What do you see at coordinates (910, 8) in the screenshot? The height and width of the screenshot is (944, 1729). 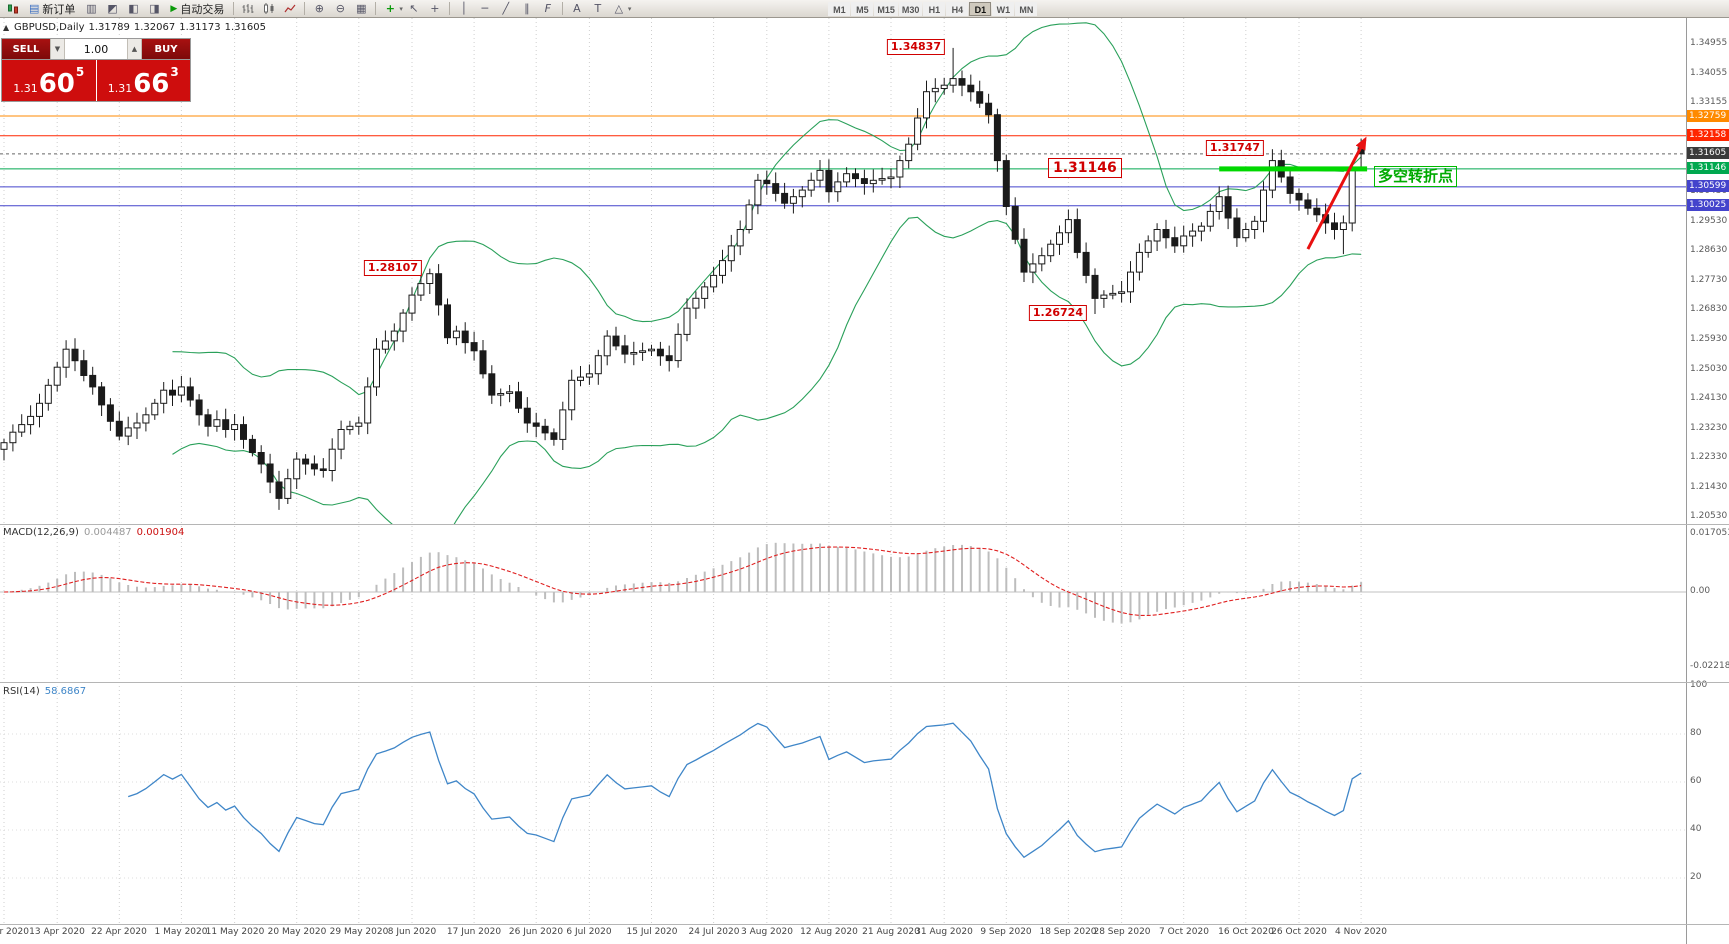 I see `timeframe-button-M30: M30` at bounding box center [910, 8].